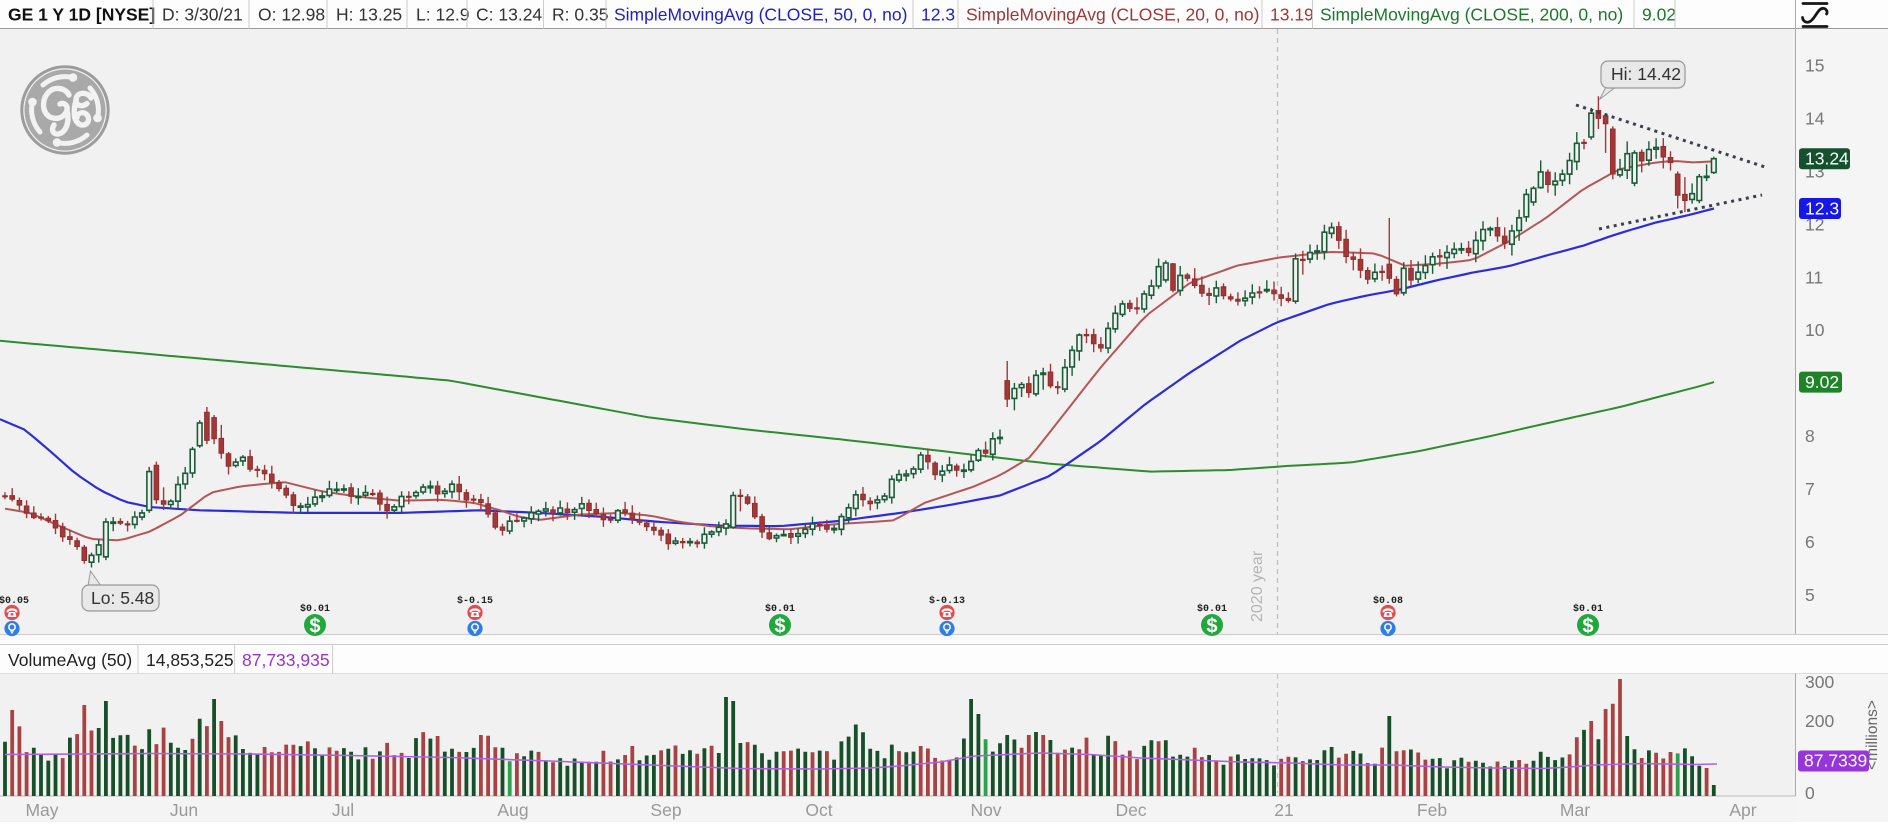 The image size is (1888, 827). I want to click on svg-text: 8, so click(1810, 436).